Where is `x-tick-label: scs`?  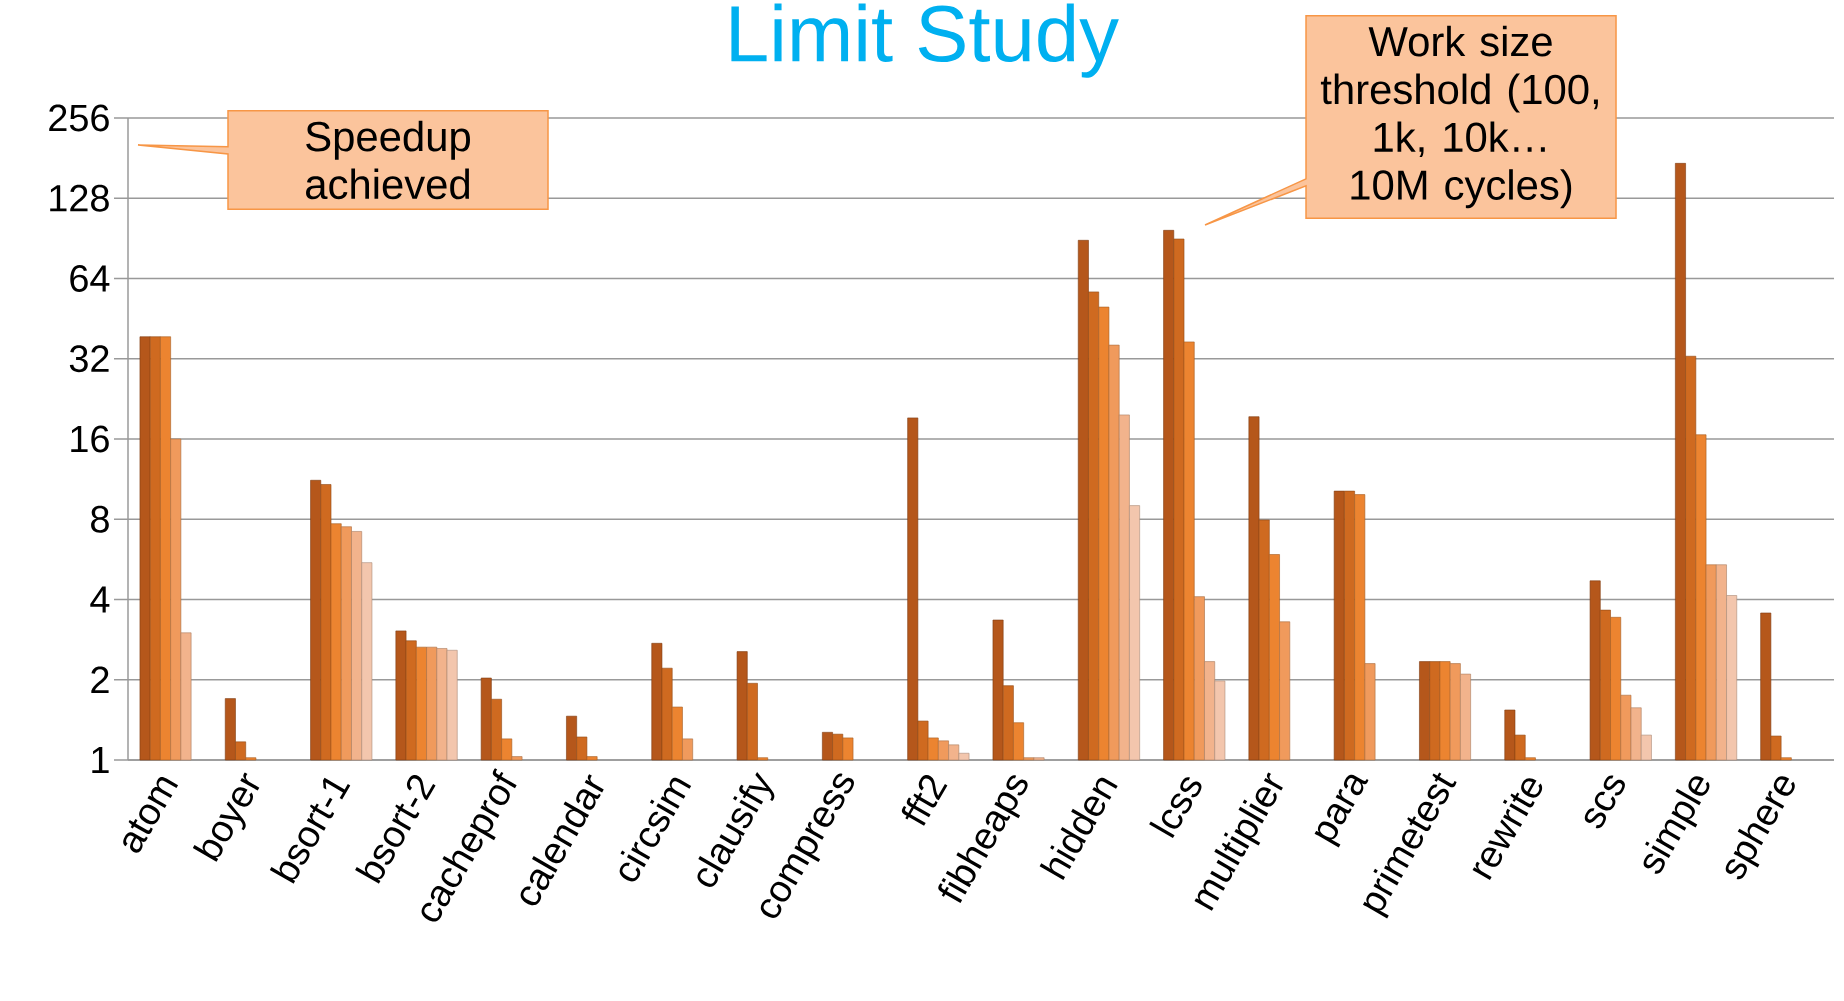
x-tick-label: scs is located at coordinates (1604, 802).